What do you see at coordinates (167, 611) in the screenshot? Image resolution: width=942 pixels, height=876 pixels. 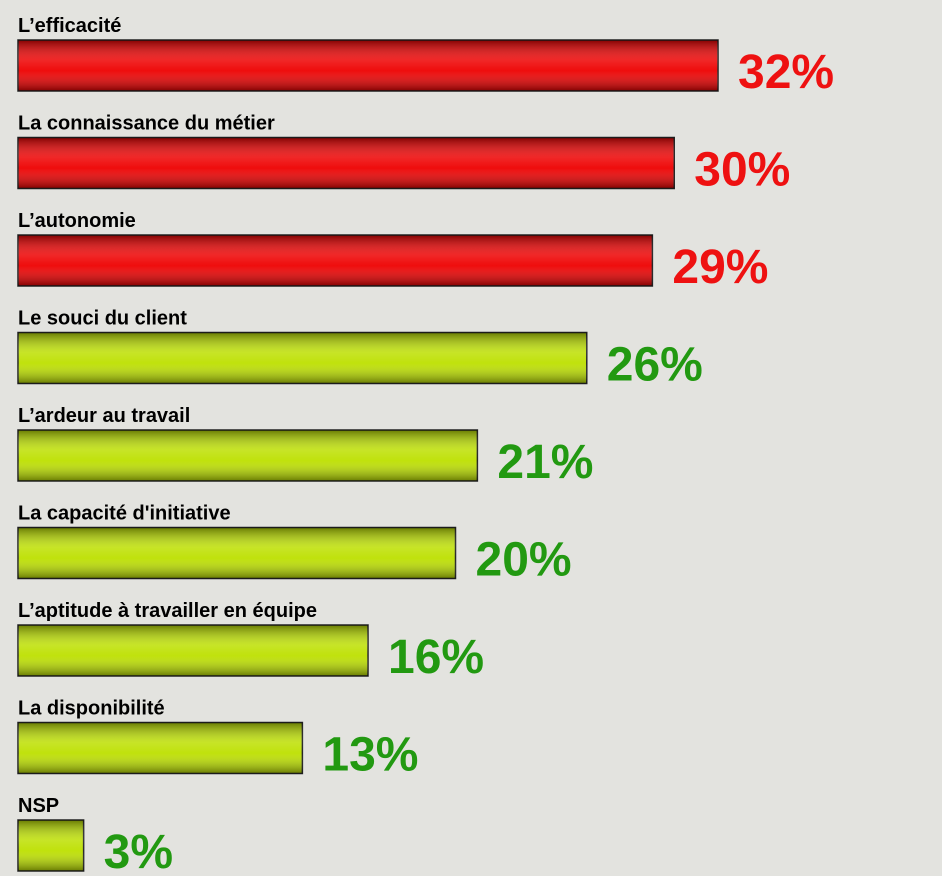 I see `category-label: L’aptitude à travailler en équipe` at bounding box center [167, 611].